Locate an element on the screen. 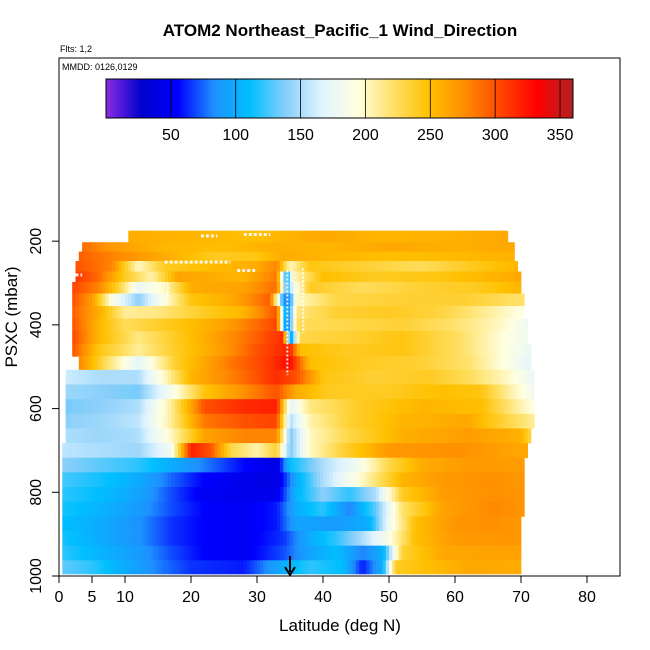  marker-head is located at coordinates (290, 571).